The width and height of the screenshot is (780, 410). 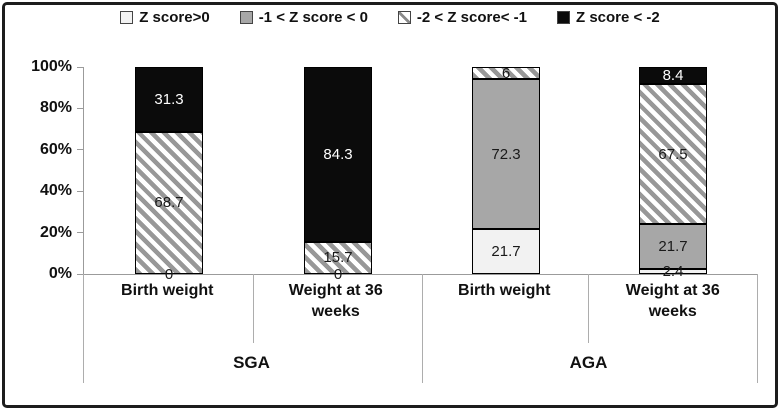 I want to click on data-label: 68.7, so click(x=169, y=203).